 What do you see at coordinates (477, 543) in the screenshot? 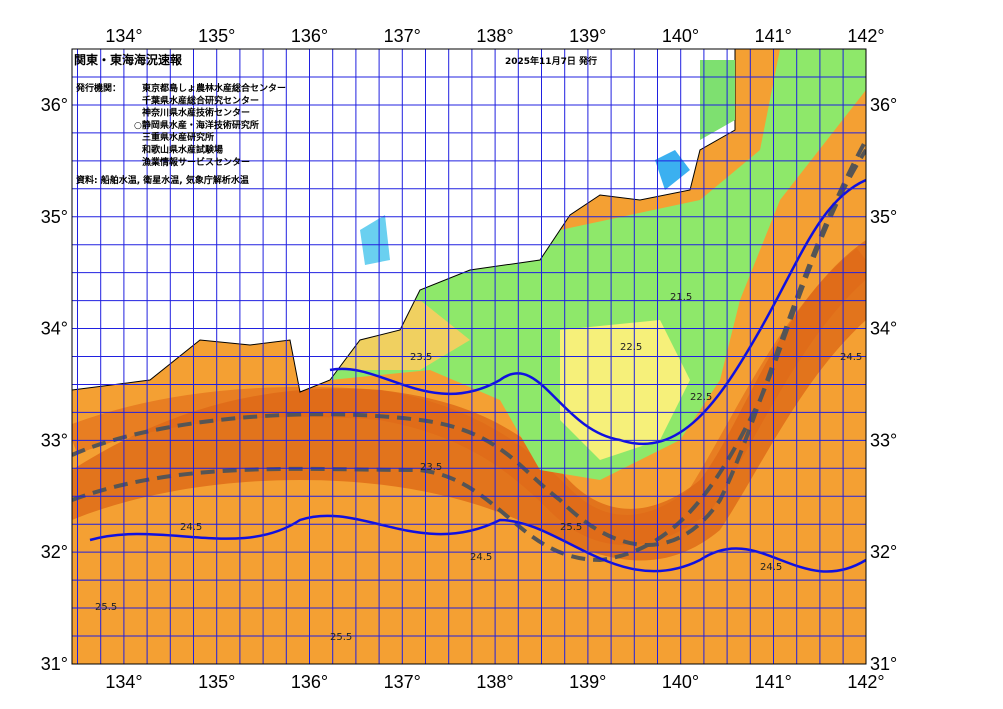
I see `isotherm` at bounding box center [477, 543].